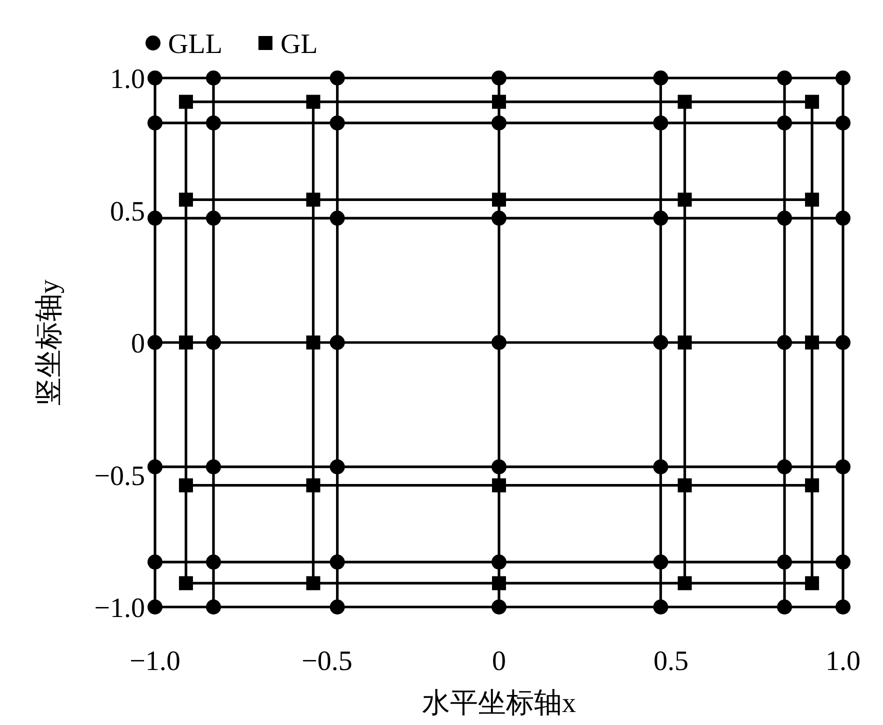  I want to click on y-axis-title: 竖坐标轴y, so click(49, 343).